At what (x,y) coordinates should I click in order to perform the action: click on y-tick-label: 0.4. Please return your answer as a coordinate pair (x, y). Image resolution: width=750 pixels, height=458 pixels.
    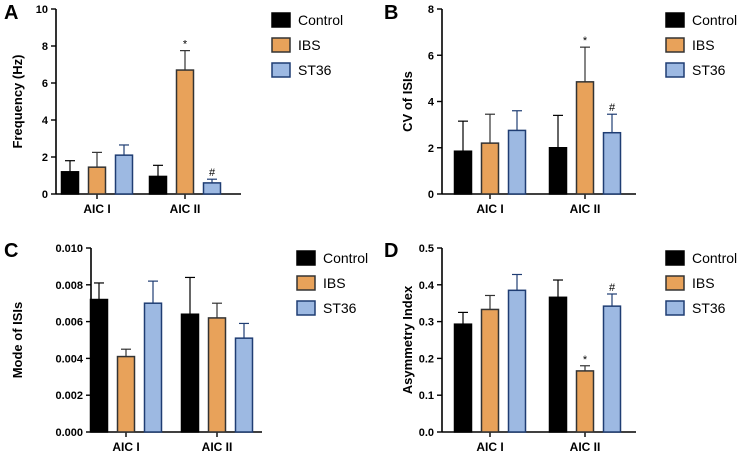
    Looking at the image, I should click on (427, 286).